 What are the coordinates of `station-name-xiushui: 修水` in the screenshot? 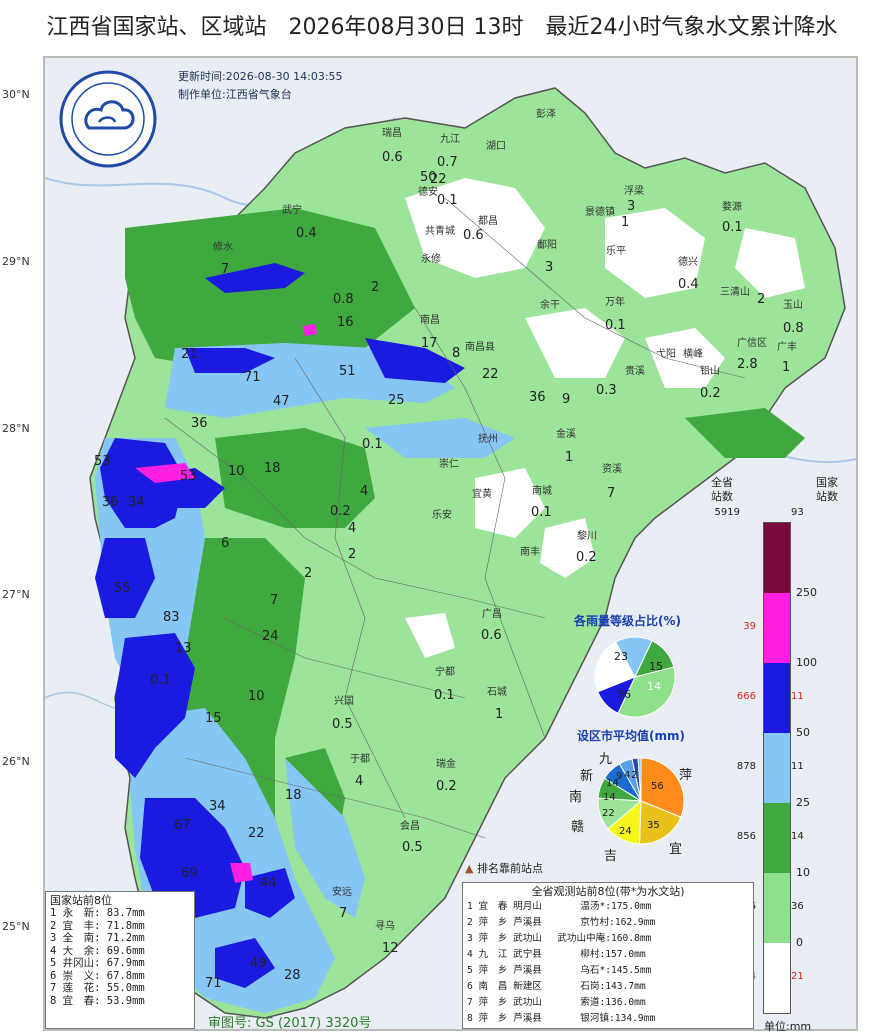 It's located at (223, 247).